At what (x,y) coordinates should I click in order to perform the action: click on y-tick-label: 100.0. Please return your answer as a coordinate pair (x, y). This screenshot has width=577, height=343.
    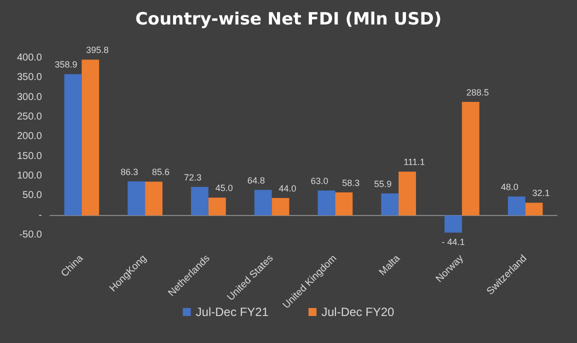
    Looking at the image, I should click on (29, 176).